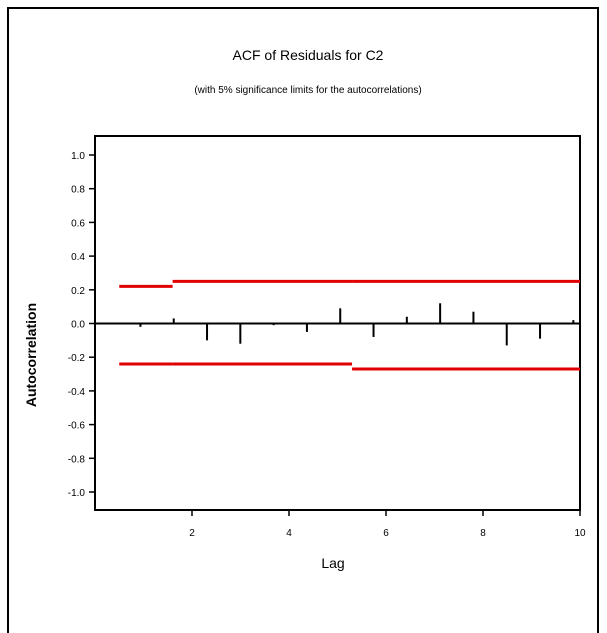 Image resolution: width=607 pixels, height=633 pixels. I want to click on y-tick-label: 0.4, so click(78, 257).